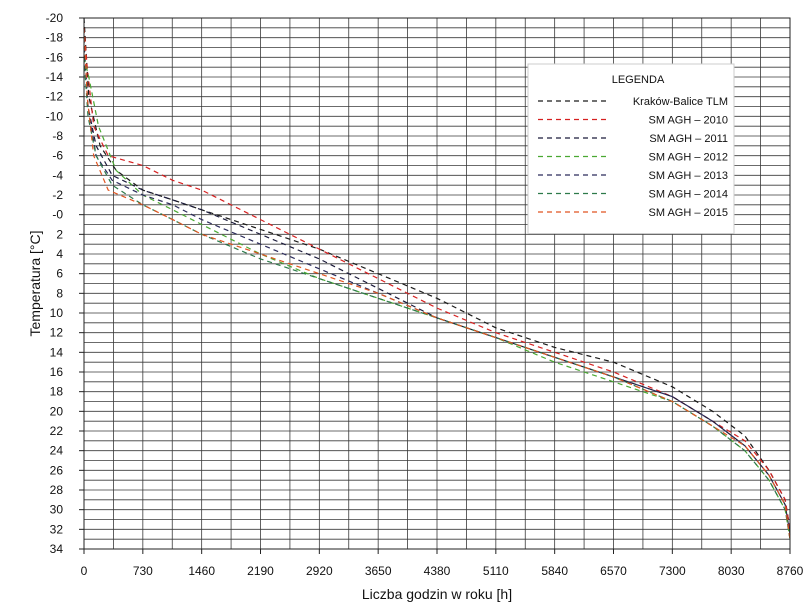 The height and width of the screenshot is (609, 810). I want to click on y-tick-label: -2, so click(57, 195).